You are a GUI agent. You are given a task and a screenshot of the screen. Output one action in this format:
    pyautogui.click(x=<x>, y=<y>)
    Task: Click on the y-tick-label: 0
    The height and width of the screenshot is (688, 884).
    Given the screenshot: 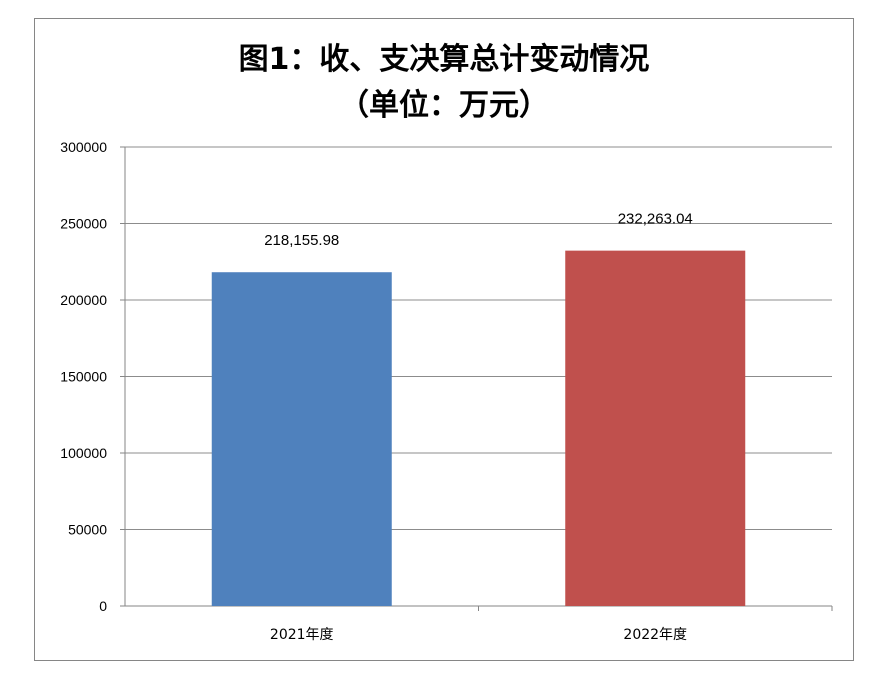 What is the action you would take?
    pyautogui.click(x=103, y=606)
    